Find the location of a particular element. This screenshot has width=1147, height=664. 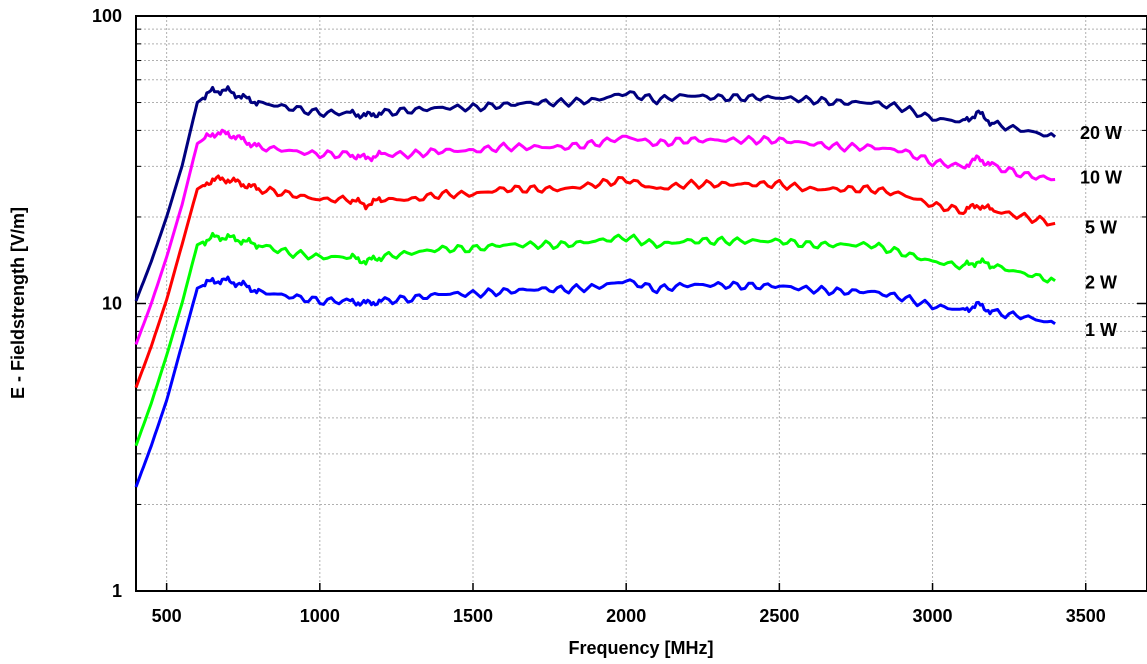

series-label: 20 W is located at coordinates (1101, 133).